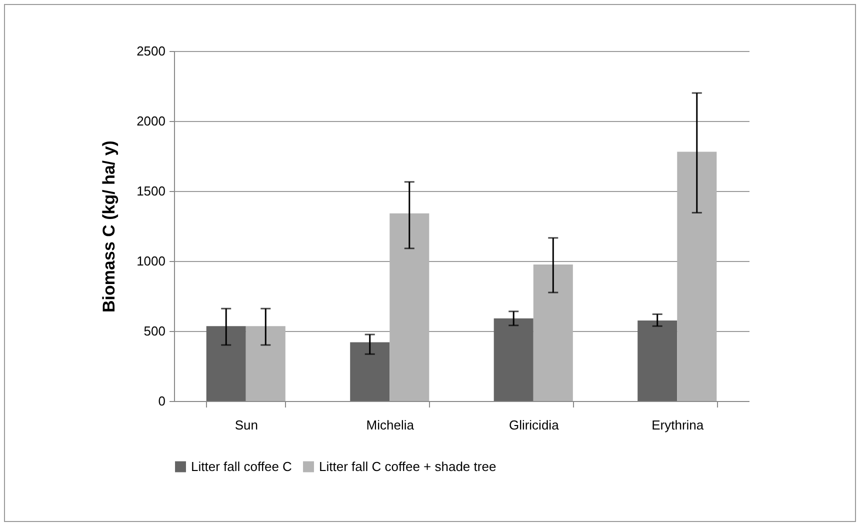  Describe the element at coordinates (151, 261) in the screenshot. I see `y-tick-label: 1000` at that location.